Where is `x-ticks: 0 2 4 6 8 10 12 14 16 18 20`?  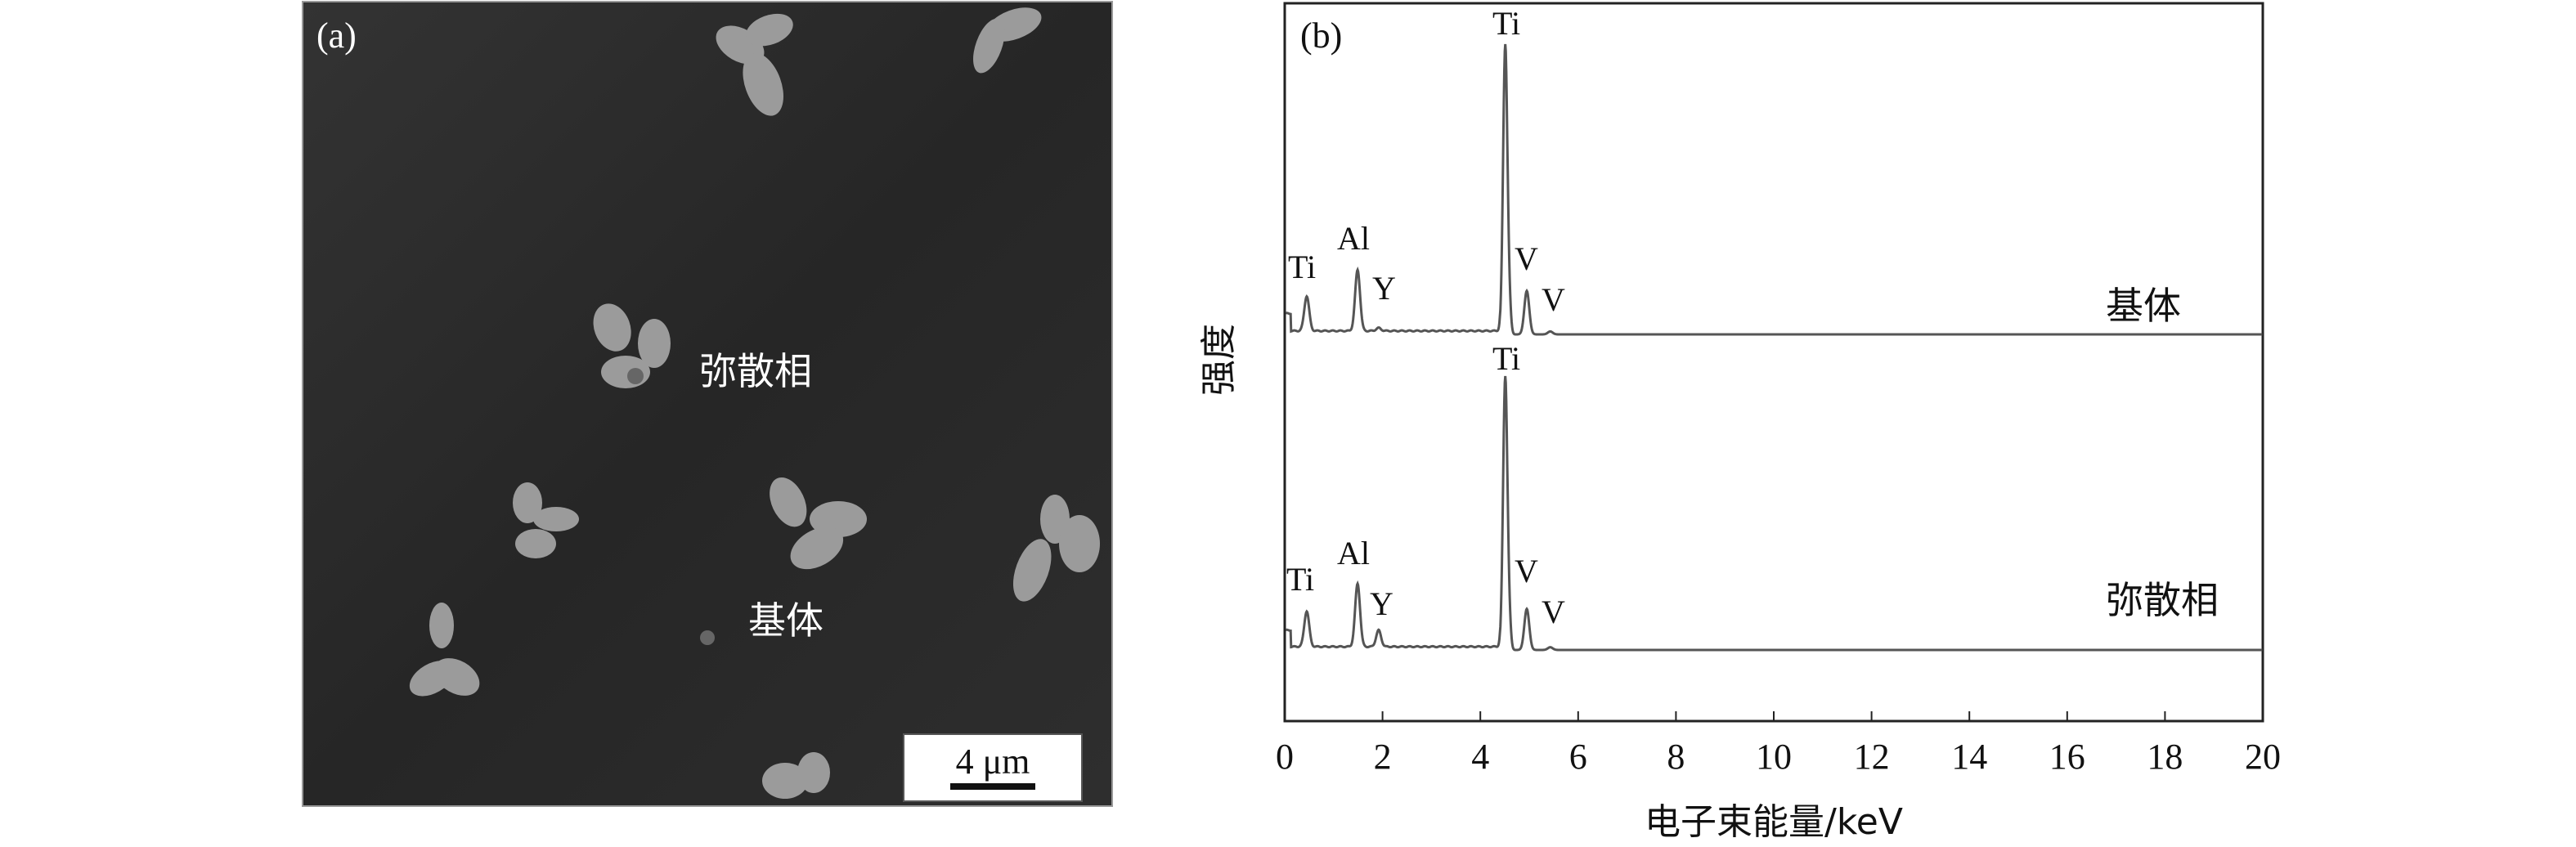 x-ticks: 0 2 4 6 8 10 12 14 16 18 20 is located at coordinates (1779, 744).